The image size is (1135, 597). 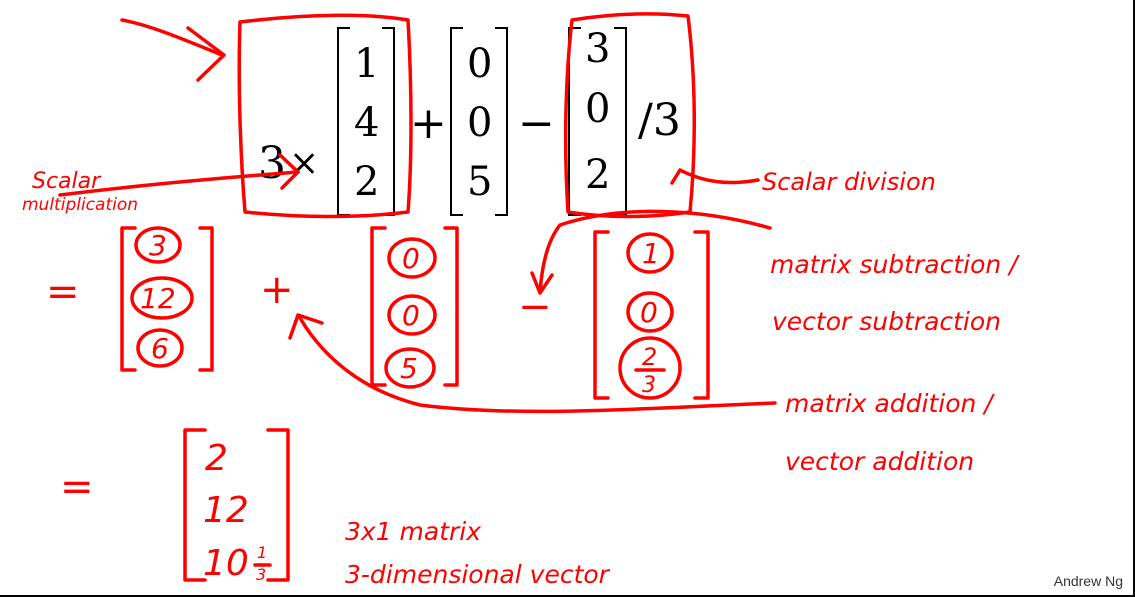 What do you see at coordinates (366, 123) in the screenshot?
I see `vec-a-entry-2: 4` at bounding box center [366, 123].